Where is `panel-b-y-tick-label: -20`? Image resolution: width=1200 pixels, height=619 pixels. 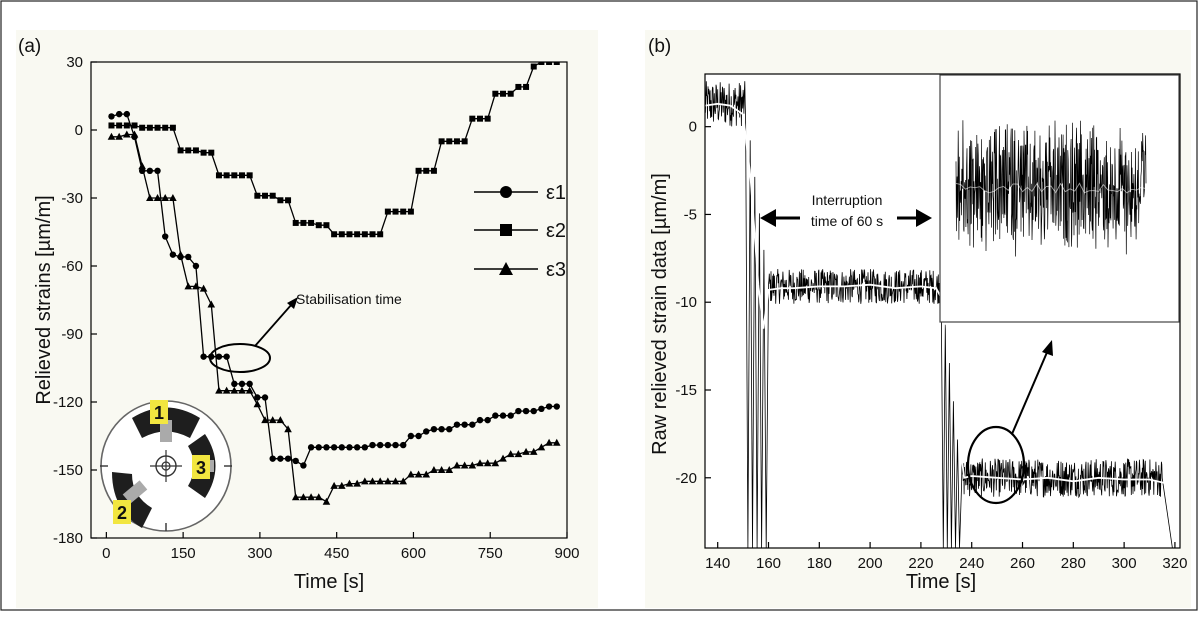
panel-b-y-tick-label: -20 is located at coordinates (686, 478).